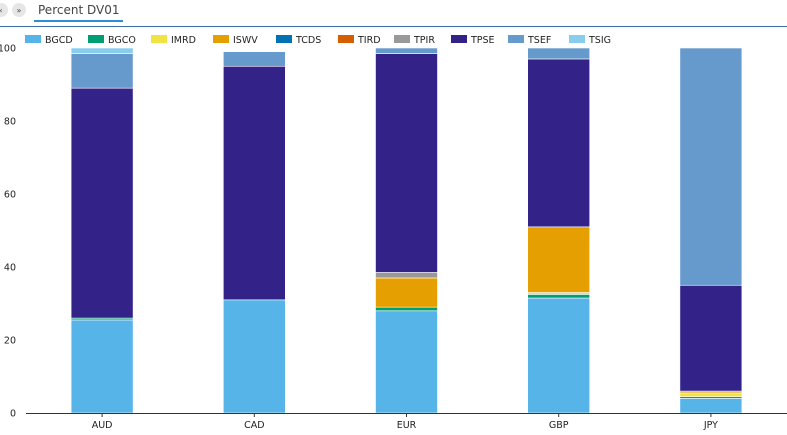  What do you see at coordinates (33, 39) in the screenshot?
I see `legend-swatch-bgcd` at bounding box center [33, 39].